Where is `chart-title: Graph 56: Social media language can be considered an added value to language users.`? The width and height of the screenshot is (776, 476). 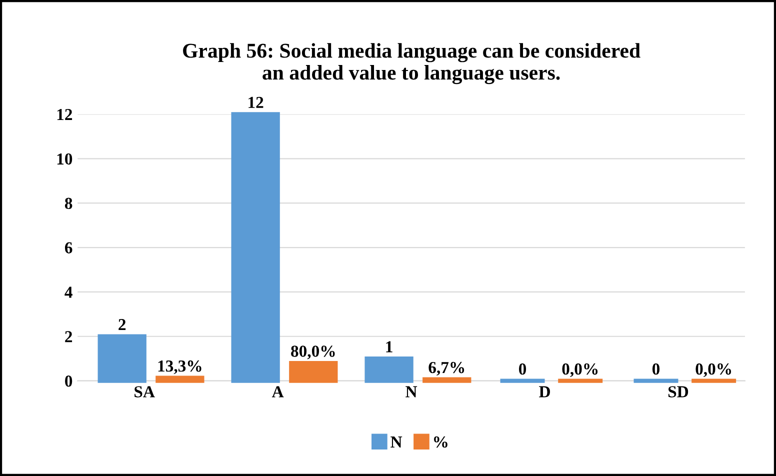 chart-title: Graph 56: Social media language can be considered an added value to language users. is located at coordinates (411, 63).